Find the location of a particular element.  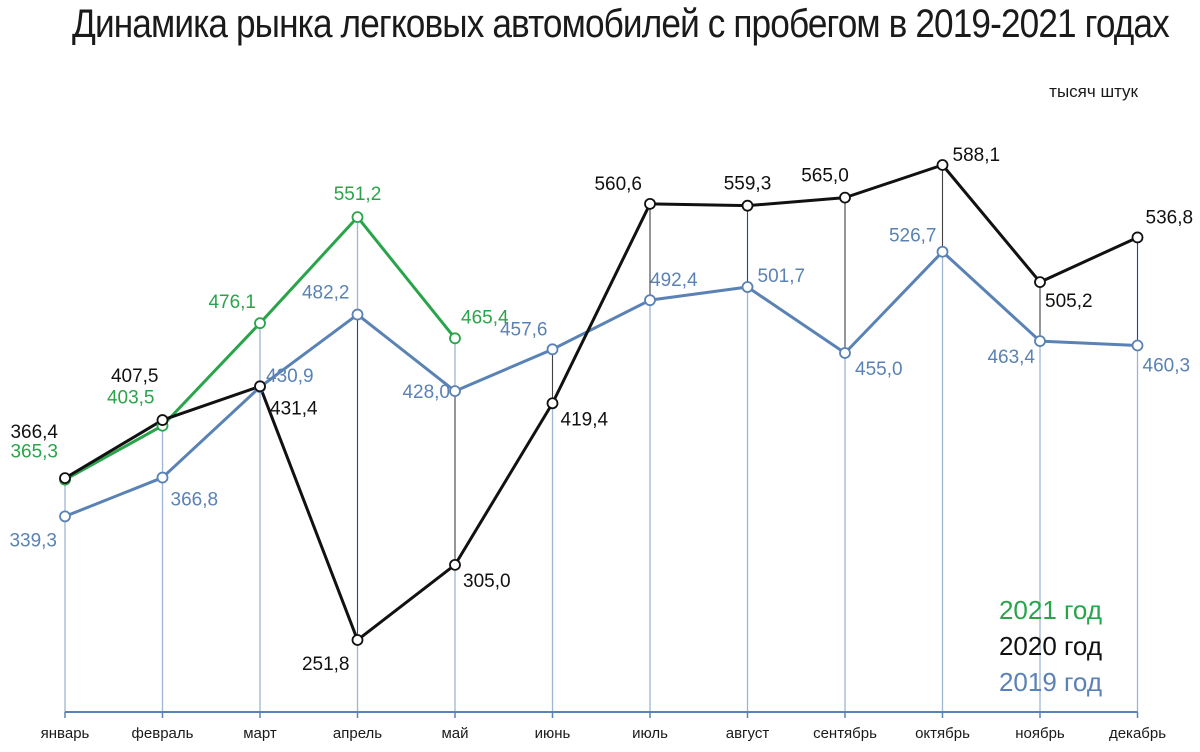

x-tick-label: август is located at coordinates (748, 733).